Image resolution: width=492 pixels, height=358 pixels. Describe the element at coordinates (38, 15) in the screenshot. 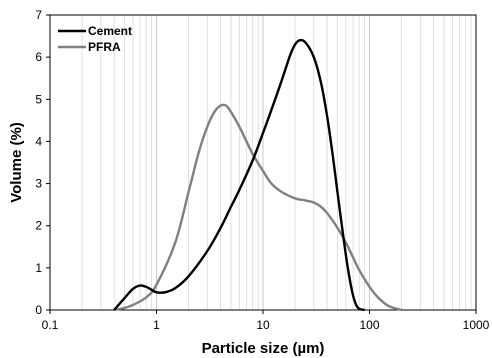

I see `y-tick-label: 7` at that location.